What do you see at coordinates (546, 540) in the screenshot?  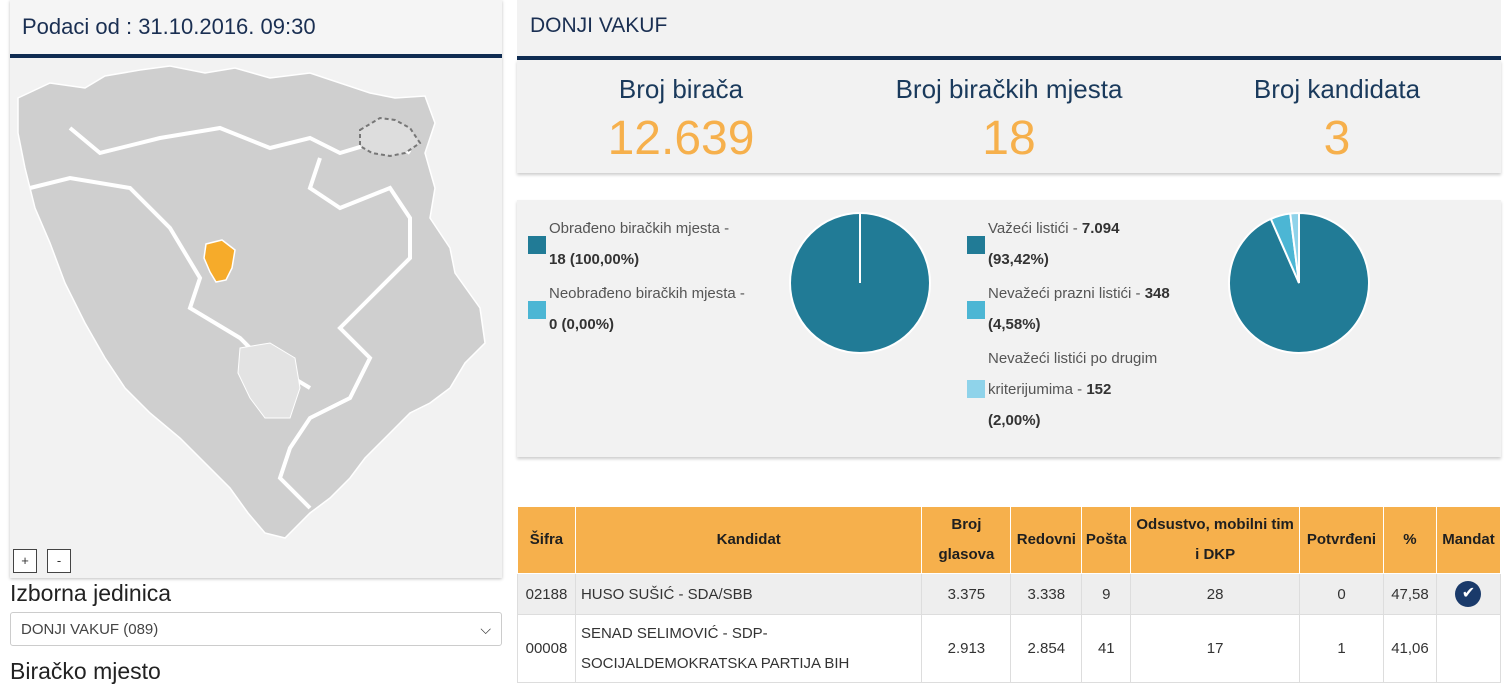 I see `col-header: Šifra` at bounding box center [546, 540].